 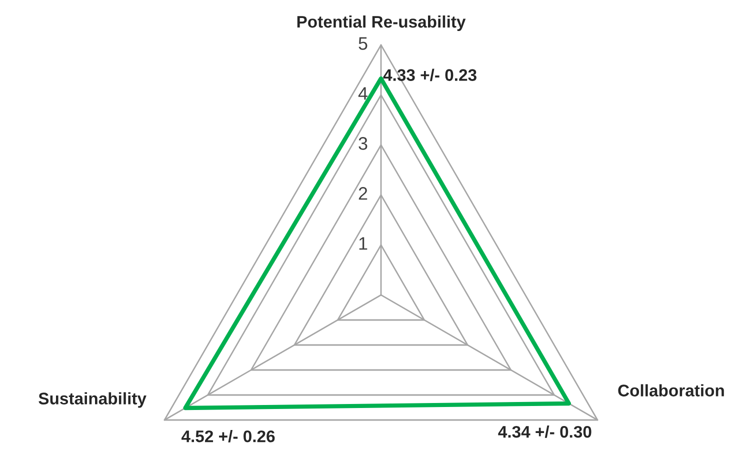 What do you see at coordinates (381, 23) in the screenshot?
I see `spoke-label: Potential Re-usability` at bounding box center [381, 23].